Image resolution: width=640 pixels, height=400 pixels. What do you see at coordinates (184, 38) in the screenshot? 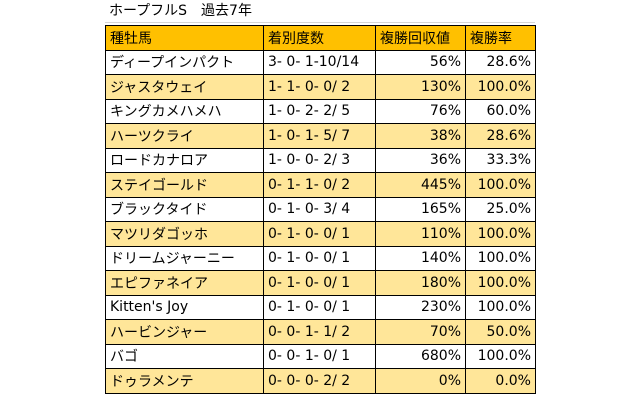
I see `header-sire: 種牡馬` at bounding box center [184, 38].